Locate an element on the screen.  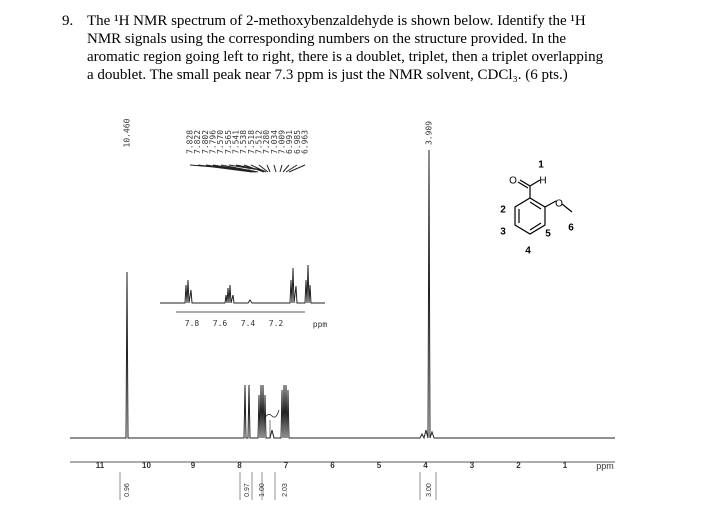
axis-tick-label: 11 is located at coordinates (100, 465).